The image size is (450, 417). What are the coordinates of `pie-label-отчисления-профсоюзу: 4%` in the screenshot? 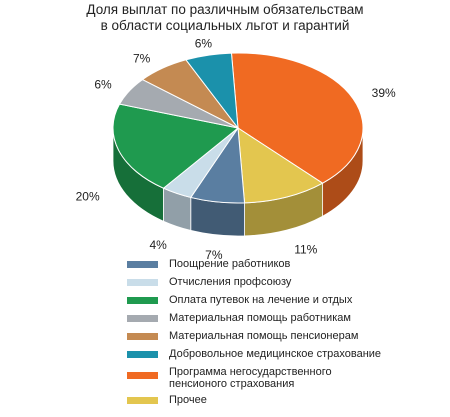 It's located at (158, 245).